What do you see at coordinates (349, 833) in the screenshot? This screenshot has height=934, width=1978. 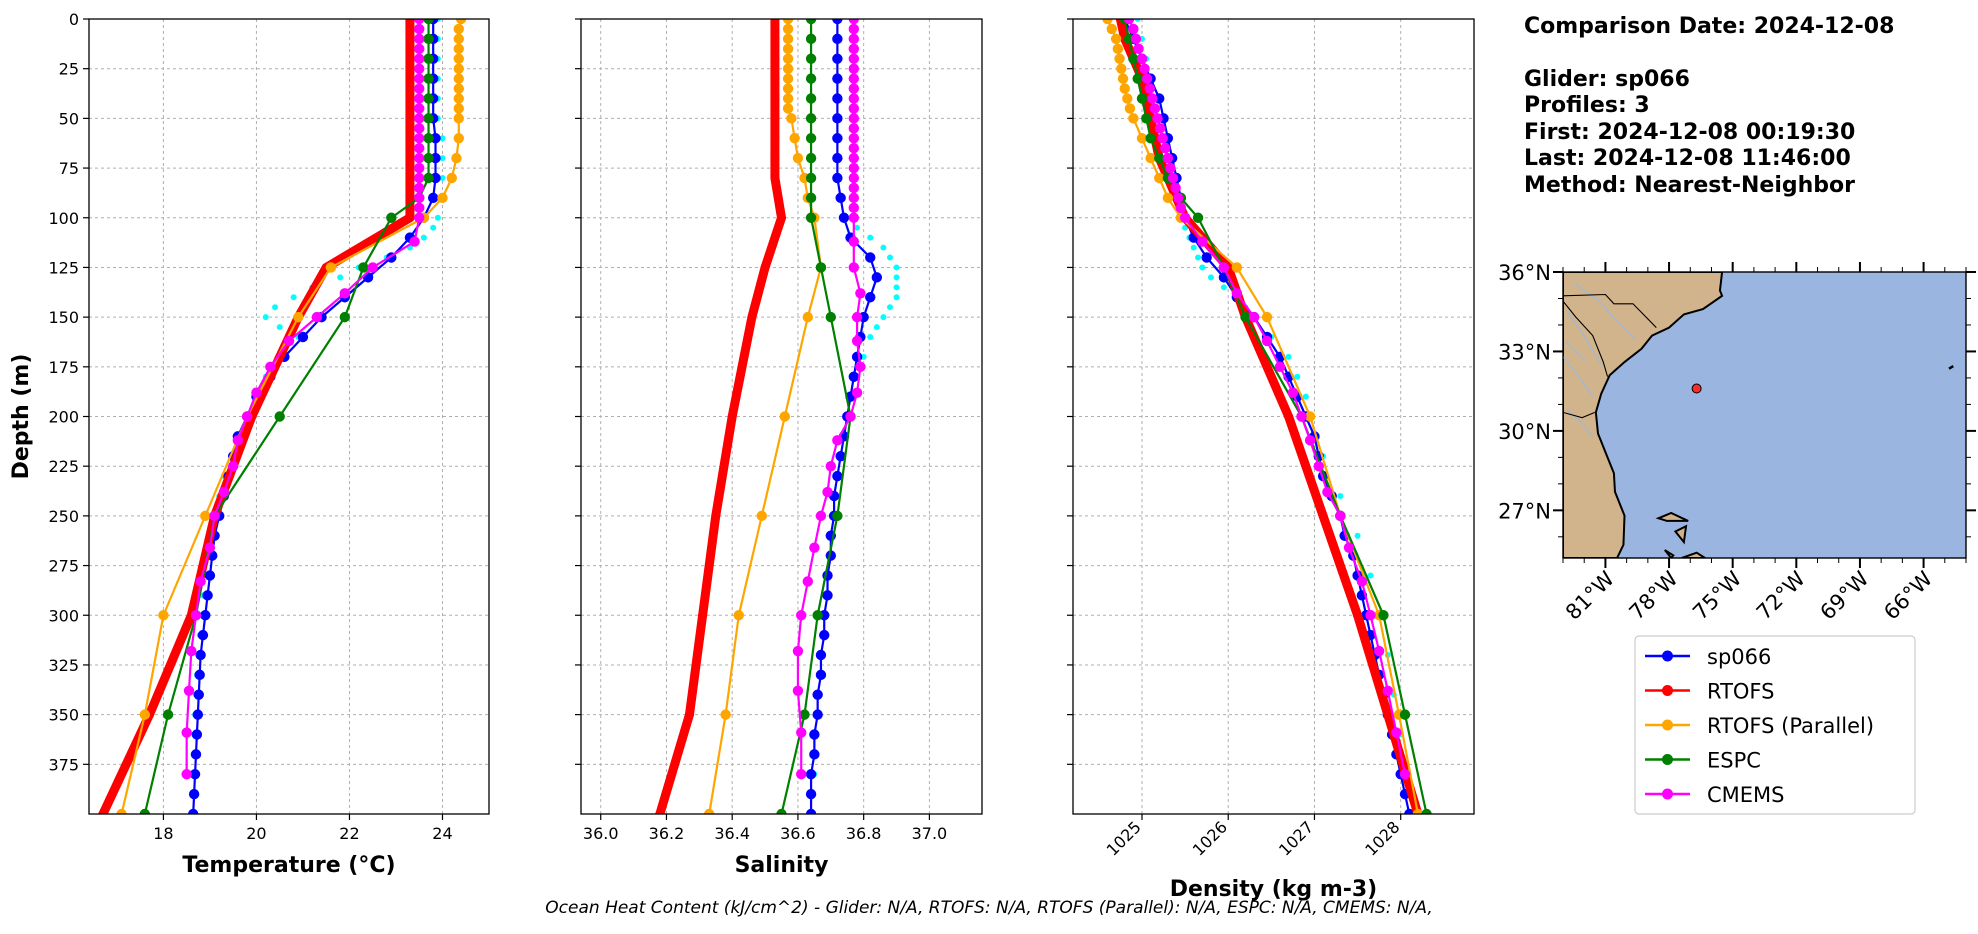 I see `x-tick-label: 22` at bounding box center [349, 833].